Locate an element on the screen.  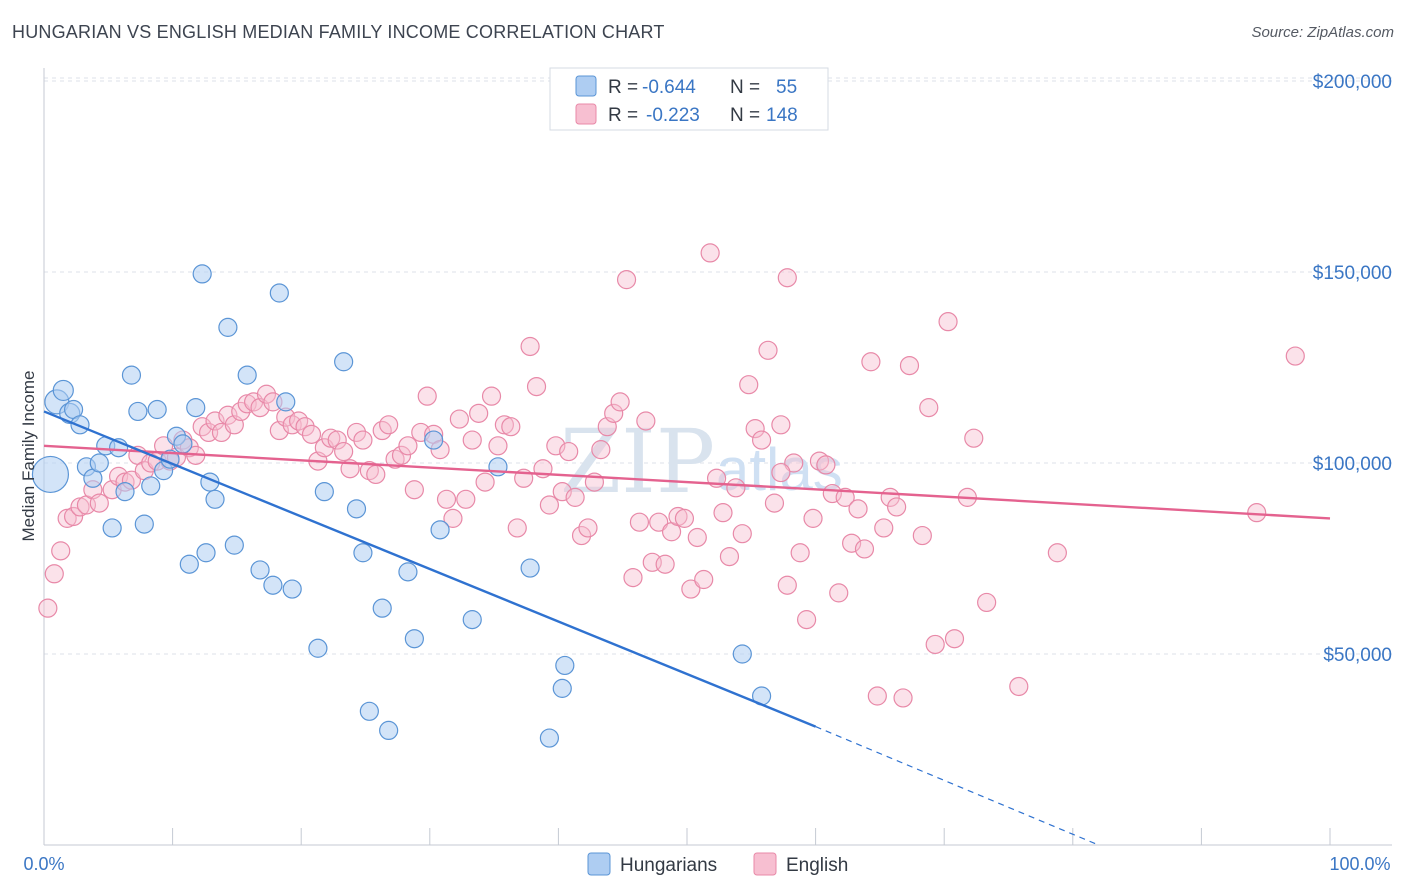
bottom-legend-english: English is located at coordinates (817, 865).